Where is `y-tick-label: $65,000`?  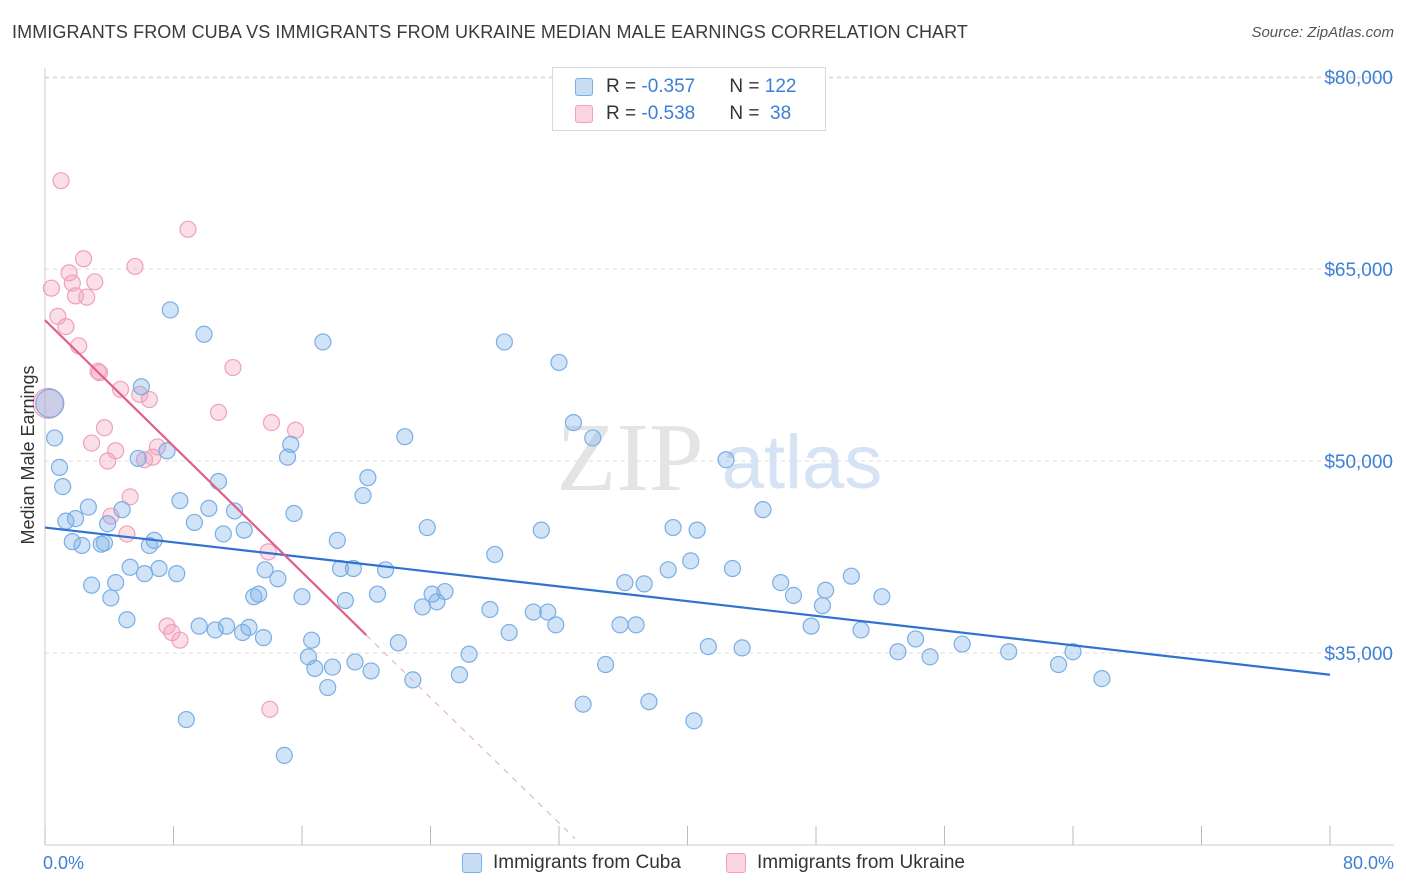 y-tick-label: $65,000 is located at coordinates (1358, 270).